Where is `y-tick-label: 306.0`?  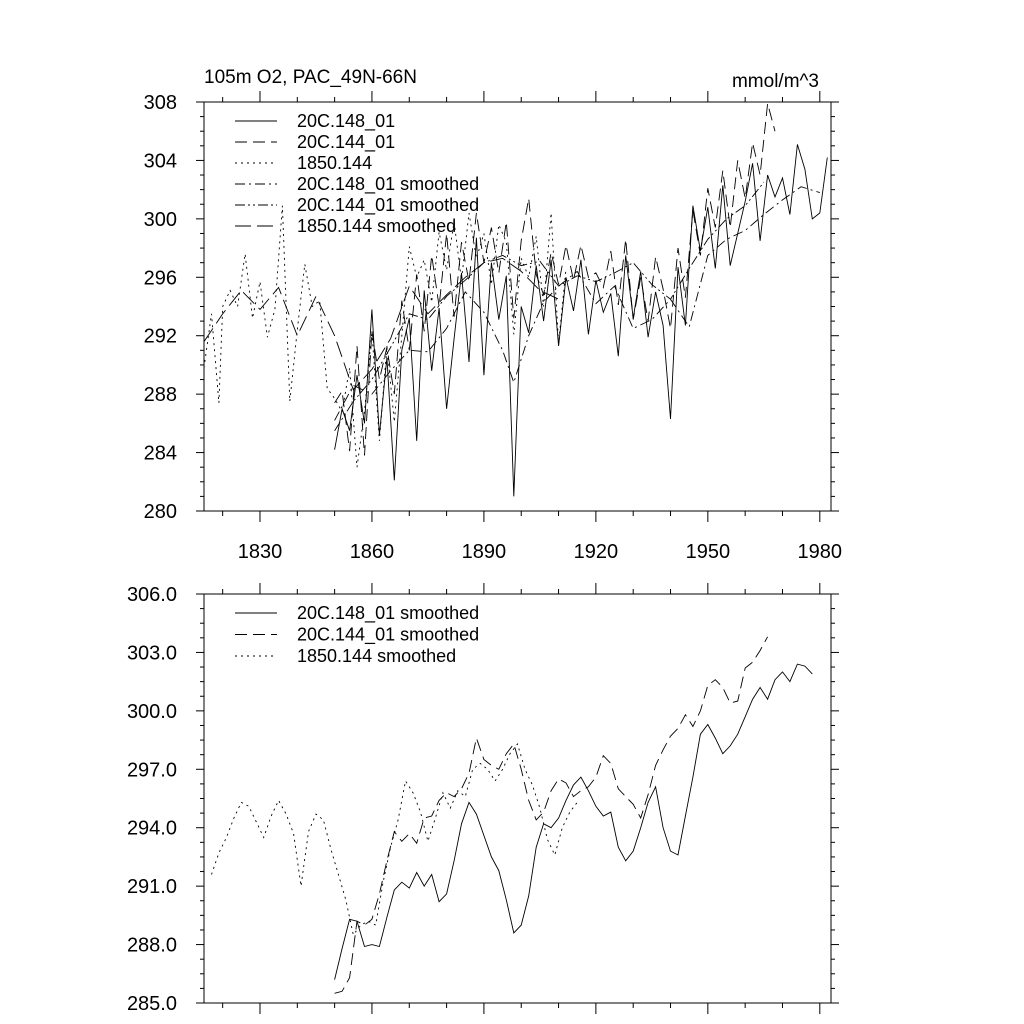
y-tick-label: 306.0 is located at coordinates (152, 595).